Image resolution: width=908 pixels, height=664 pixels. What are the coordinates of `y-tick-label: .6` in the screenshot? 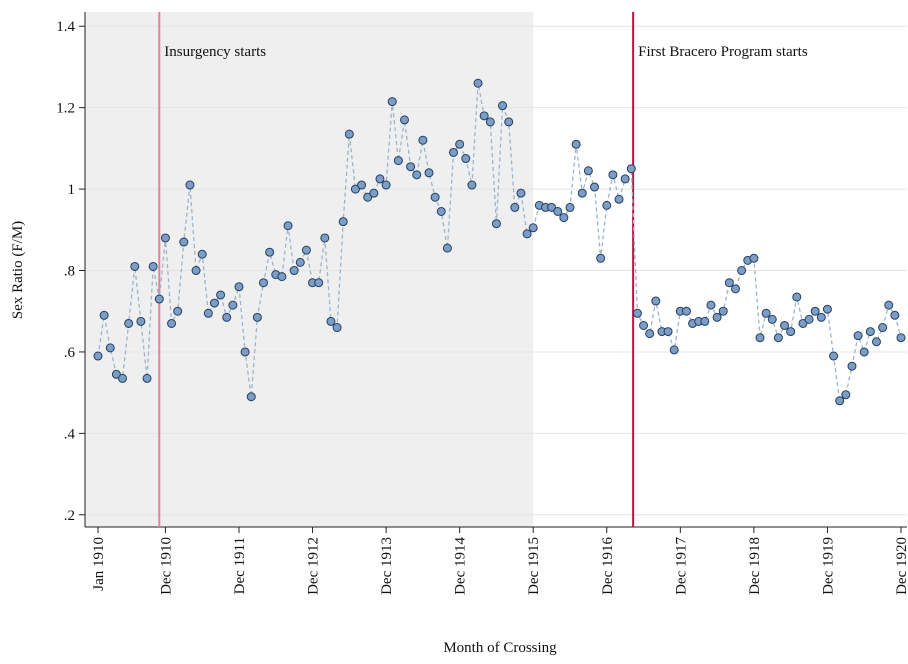 It's located at (70, 353).